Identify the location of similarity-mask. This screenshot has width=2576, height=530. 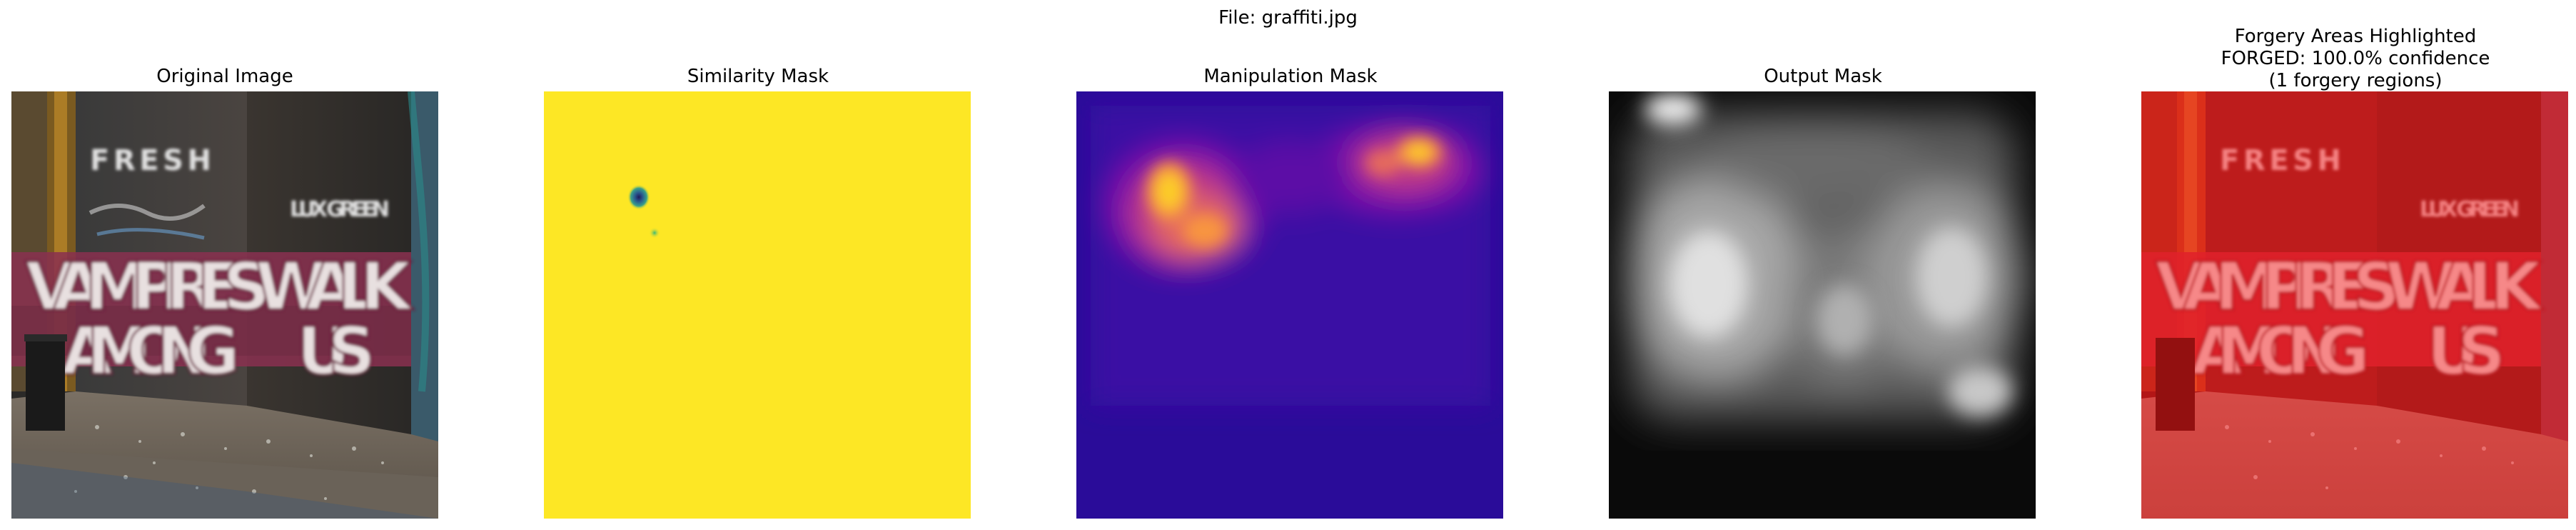
(757, 305).